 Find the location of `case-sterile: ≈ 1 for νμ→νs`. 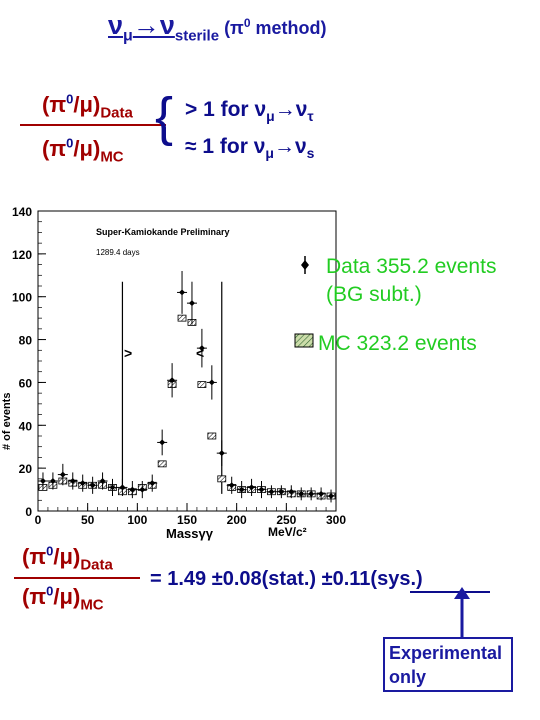

case-sterile: ≈ 1 for νμ→νs is located at coordinates (250, 148).